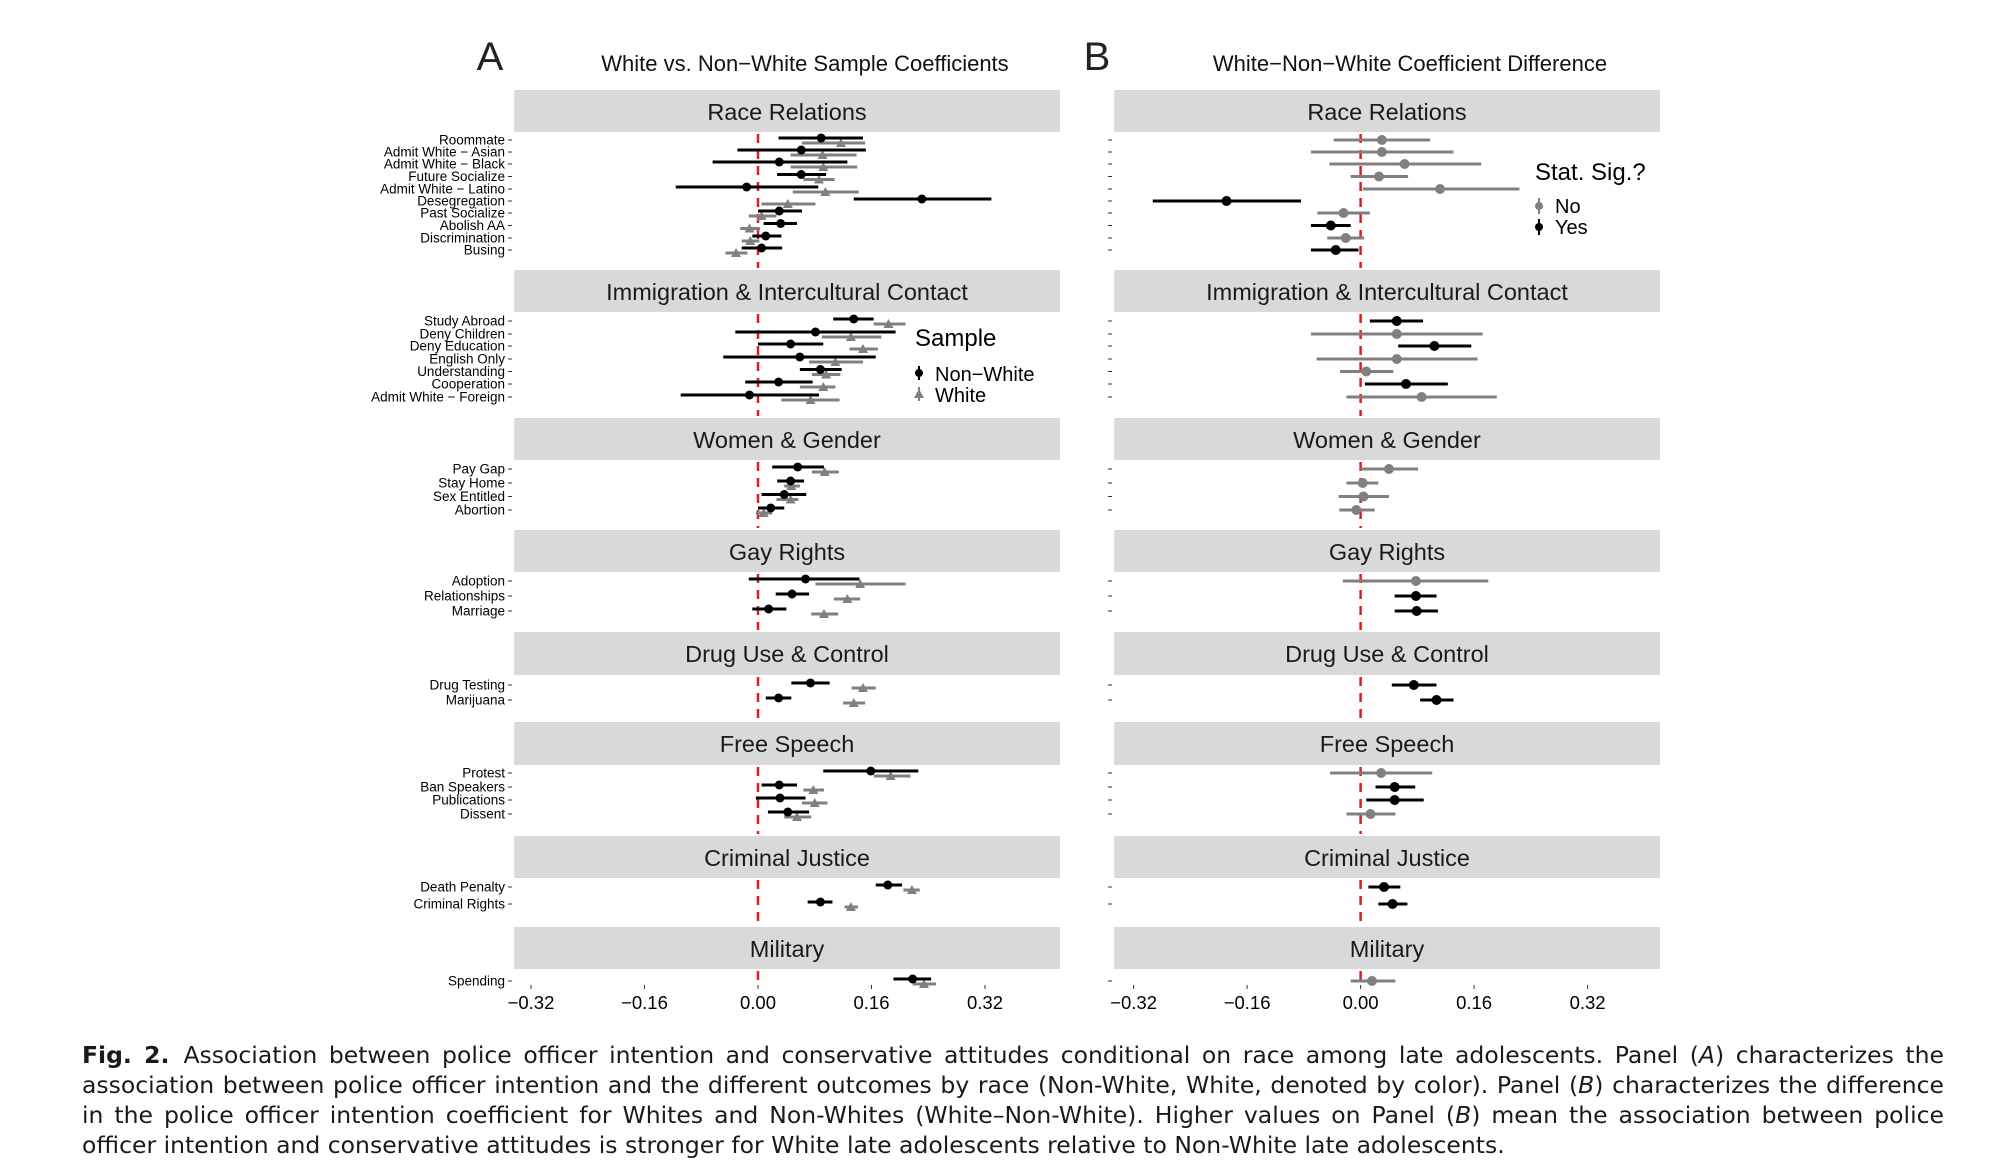 This screenshot has height=1171, width=2000. I want to click on y-tick-label: Admit White − Latino, so click(442, 189).